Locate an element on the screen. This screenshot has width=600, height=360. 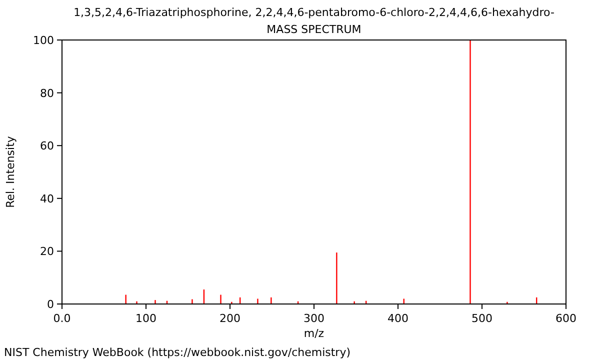
x-axis-title: m/z is located at coordinates (314, 333).